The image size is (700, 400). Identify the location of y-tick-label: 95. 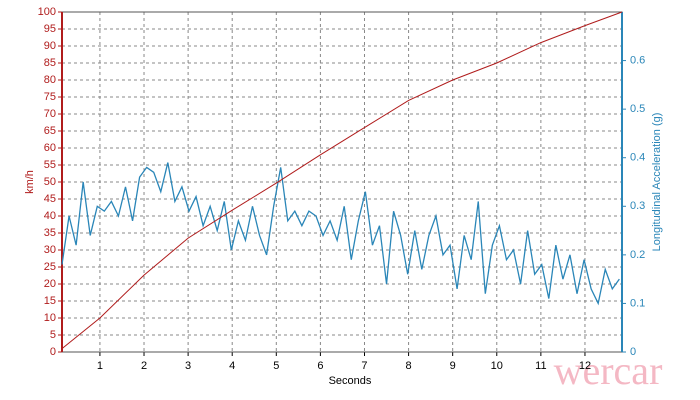
(50, 29).